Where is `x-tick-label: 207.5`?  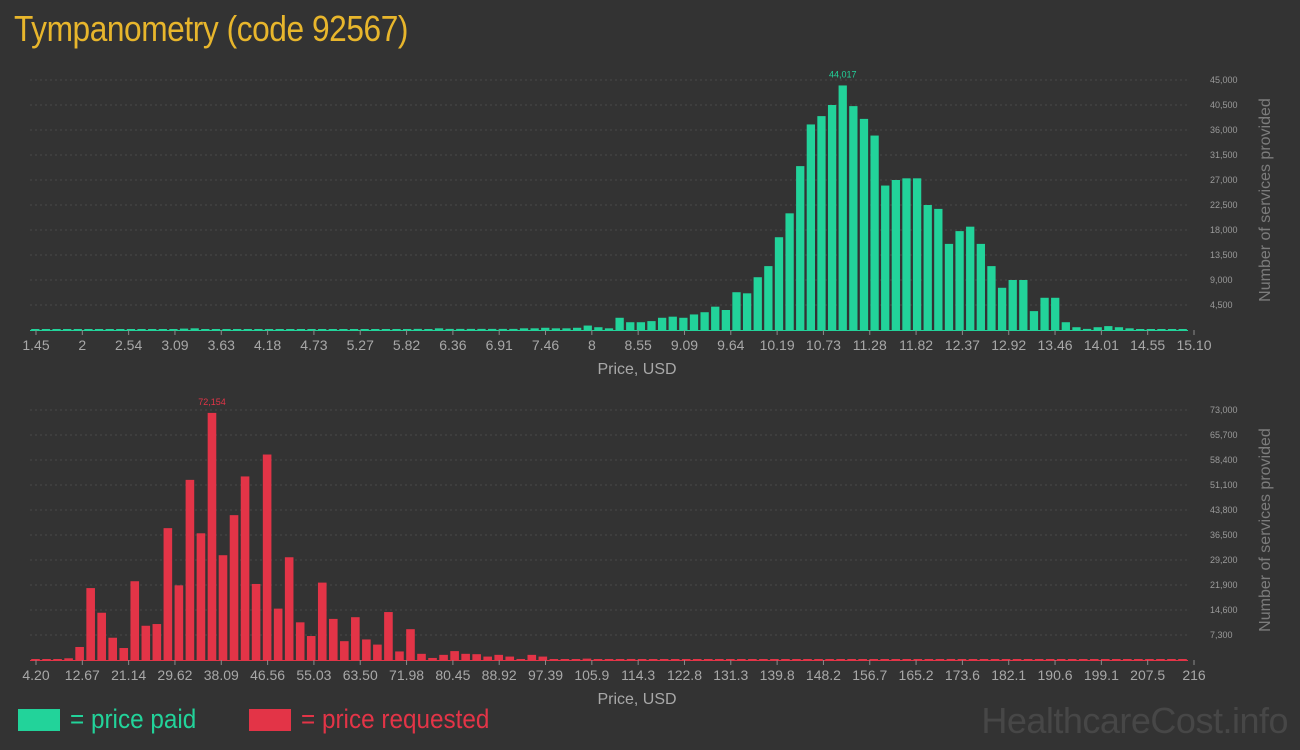 x-tick-label: 207.5 is located at coordinates (1147, 675).